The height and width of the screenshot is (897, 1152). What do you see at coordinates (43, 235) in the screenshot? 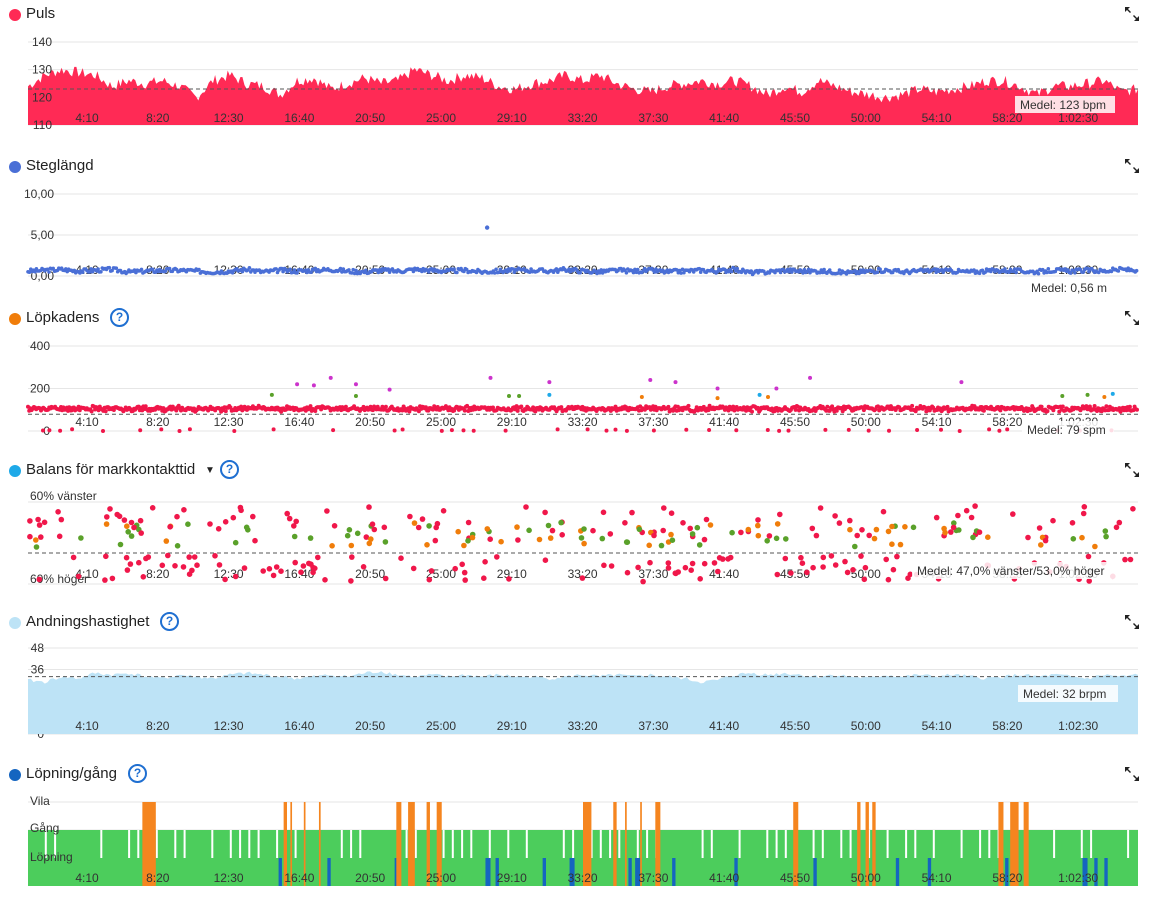
I see `y-tick-label: 5,00` at bounding box center [43, 235].